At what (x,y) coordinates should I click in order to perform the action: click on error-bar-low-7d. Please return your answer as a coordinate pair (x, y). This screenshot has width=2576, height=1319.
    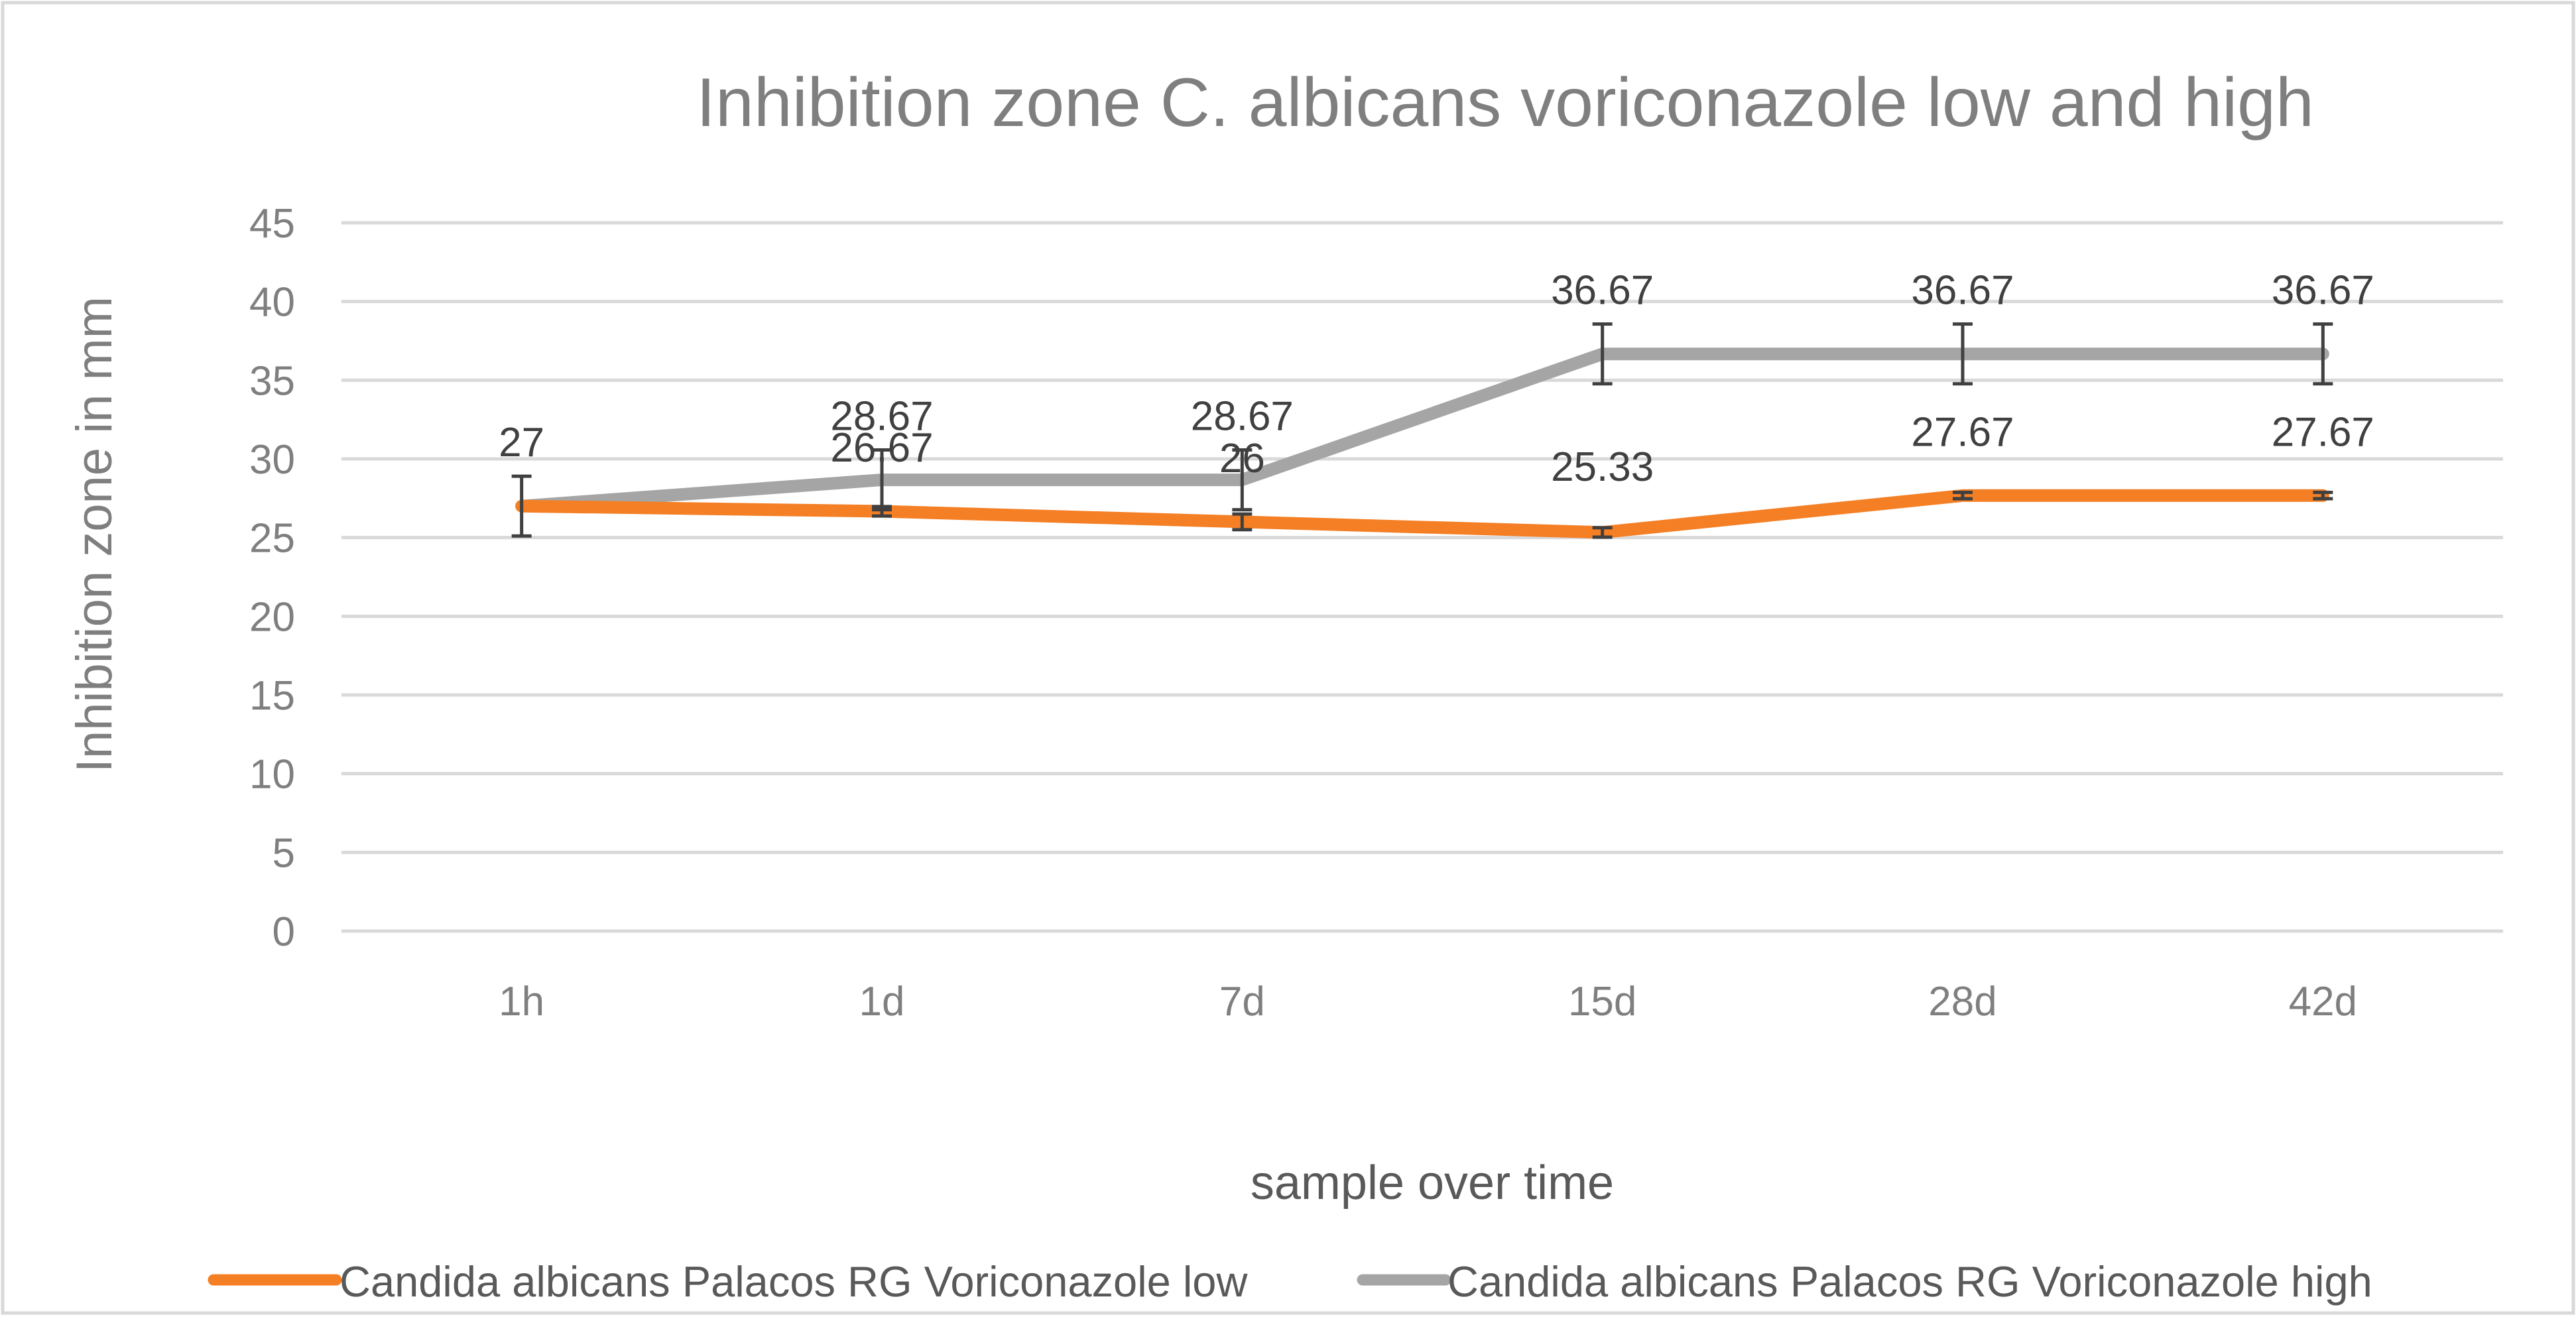
    Looking at the image, I should click on (1242, 522).